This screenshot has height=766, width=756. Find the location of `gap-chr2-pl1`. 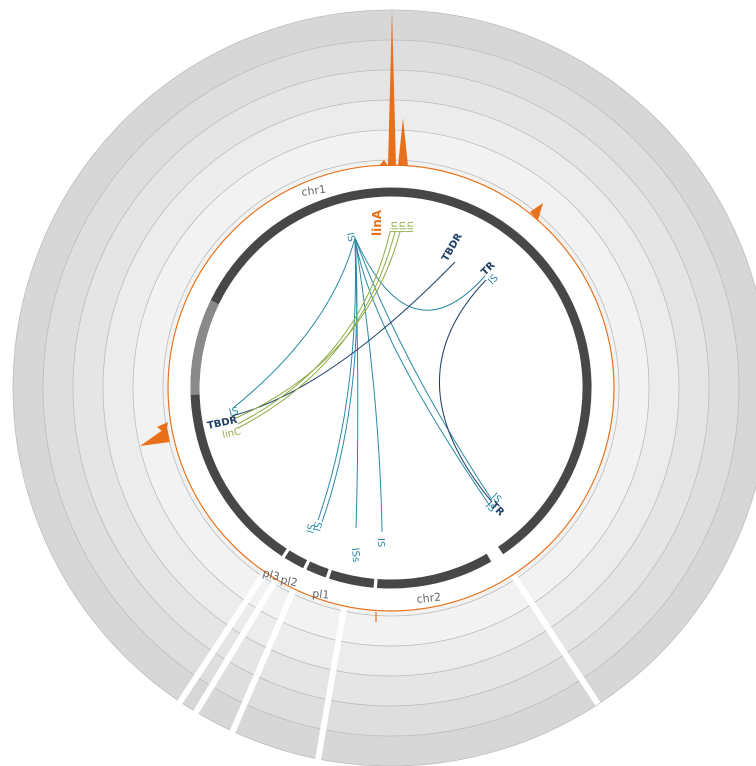

gap-chr2-pl1 is located at coordinates (333, 672).